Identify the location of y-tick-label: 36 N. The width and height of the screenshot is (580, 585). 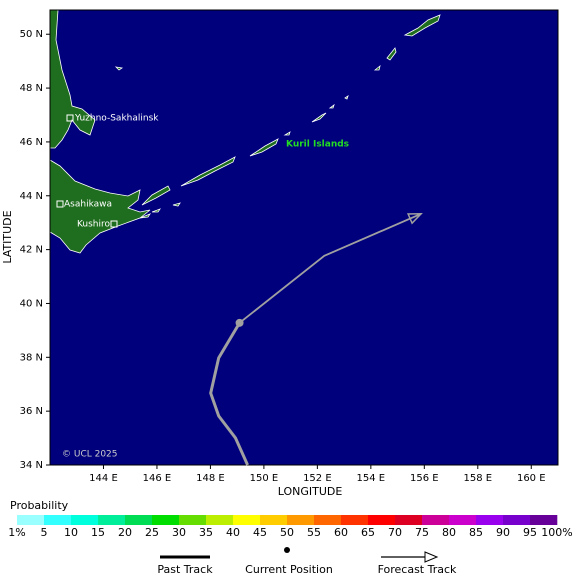
(31, 411).